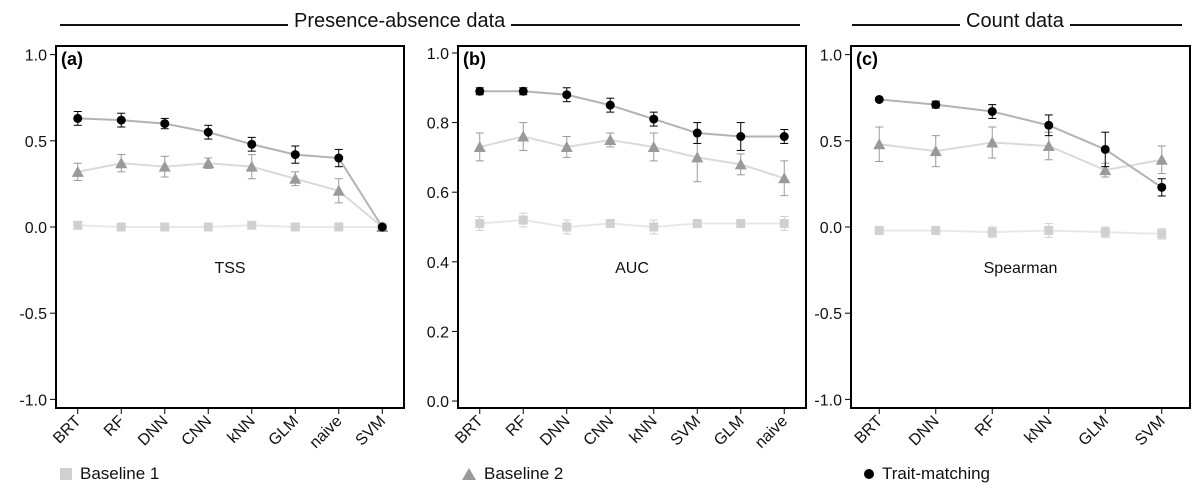  Describe the element at coordinates (474, 59) in the screenshot. I see `panel-label: (b)` at that location.